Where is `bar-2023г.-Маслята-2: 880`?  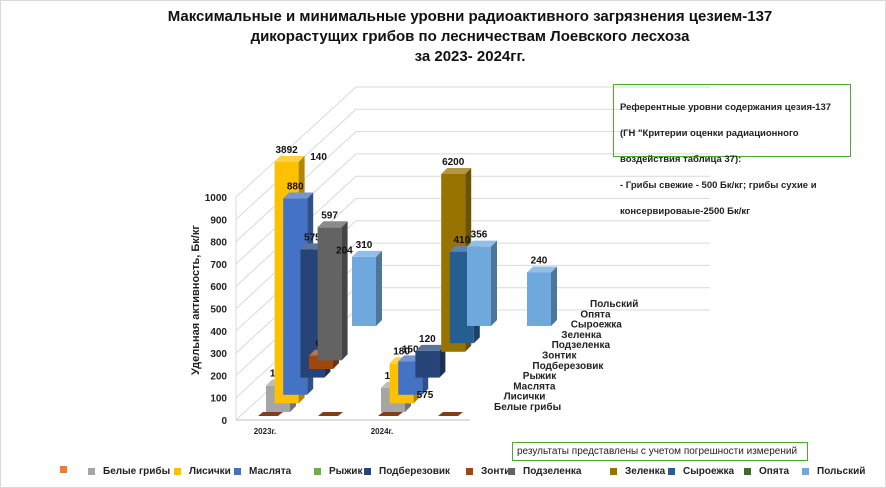 bar-2023г.-Маслята-2: 880 is located at coordinates (298, 288).